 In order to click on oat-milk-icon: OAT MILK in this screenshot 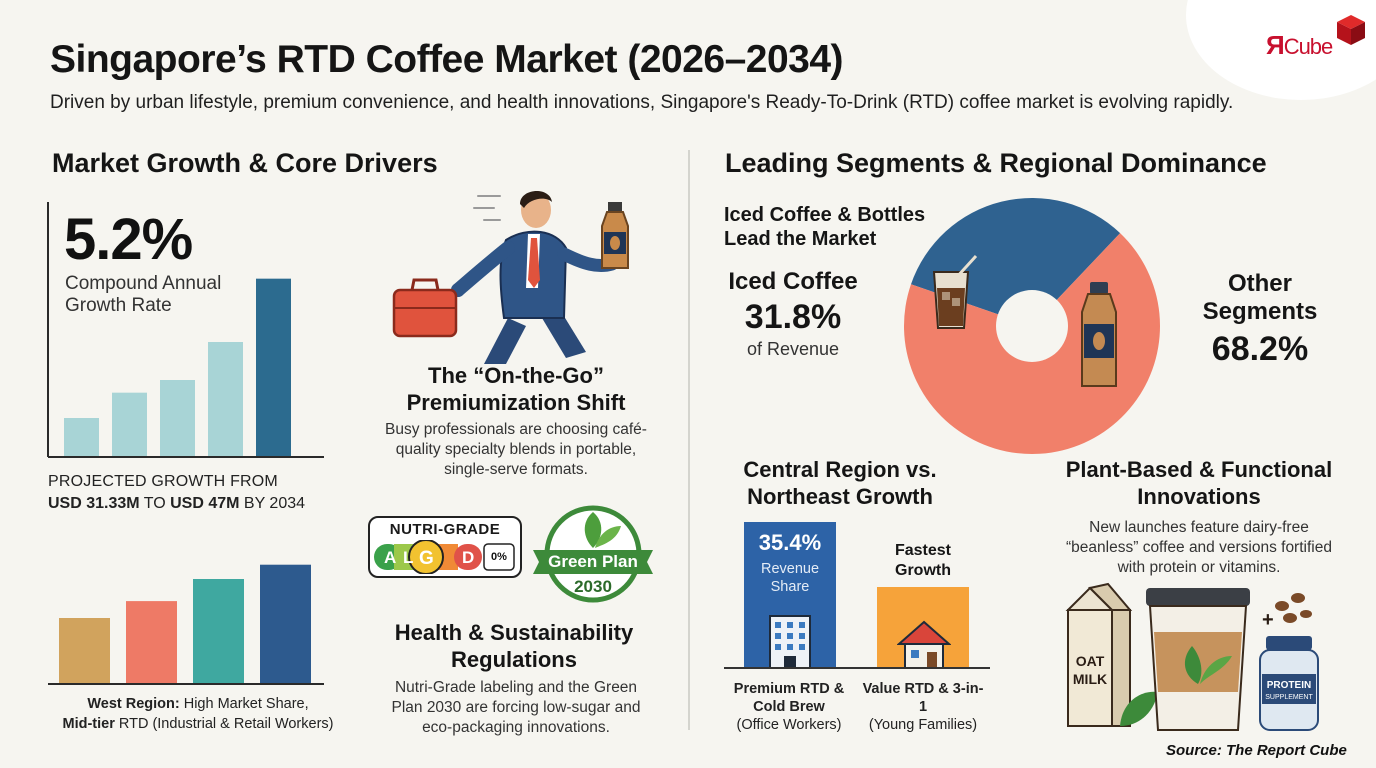, I will do `click(1099, 654)`.